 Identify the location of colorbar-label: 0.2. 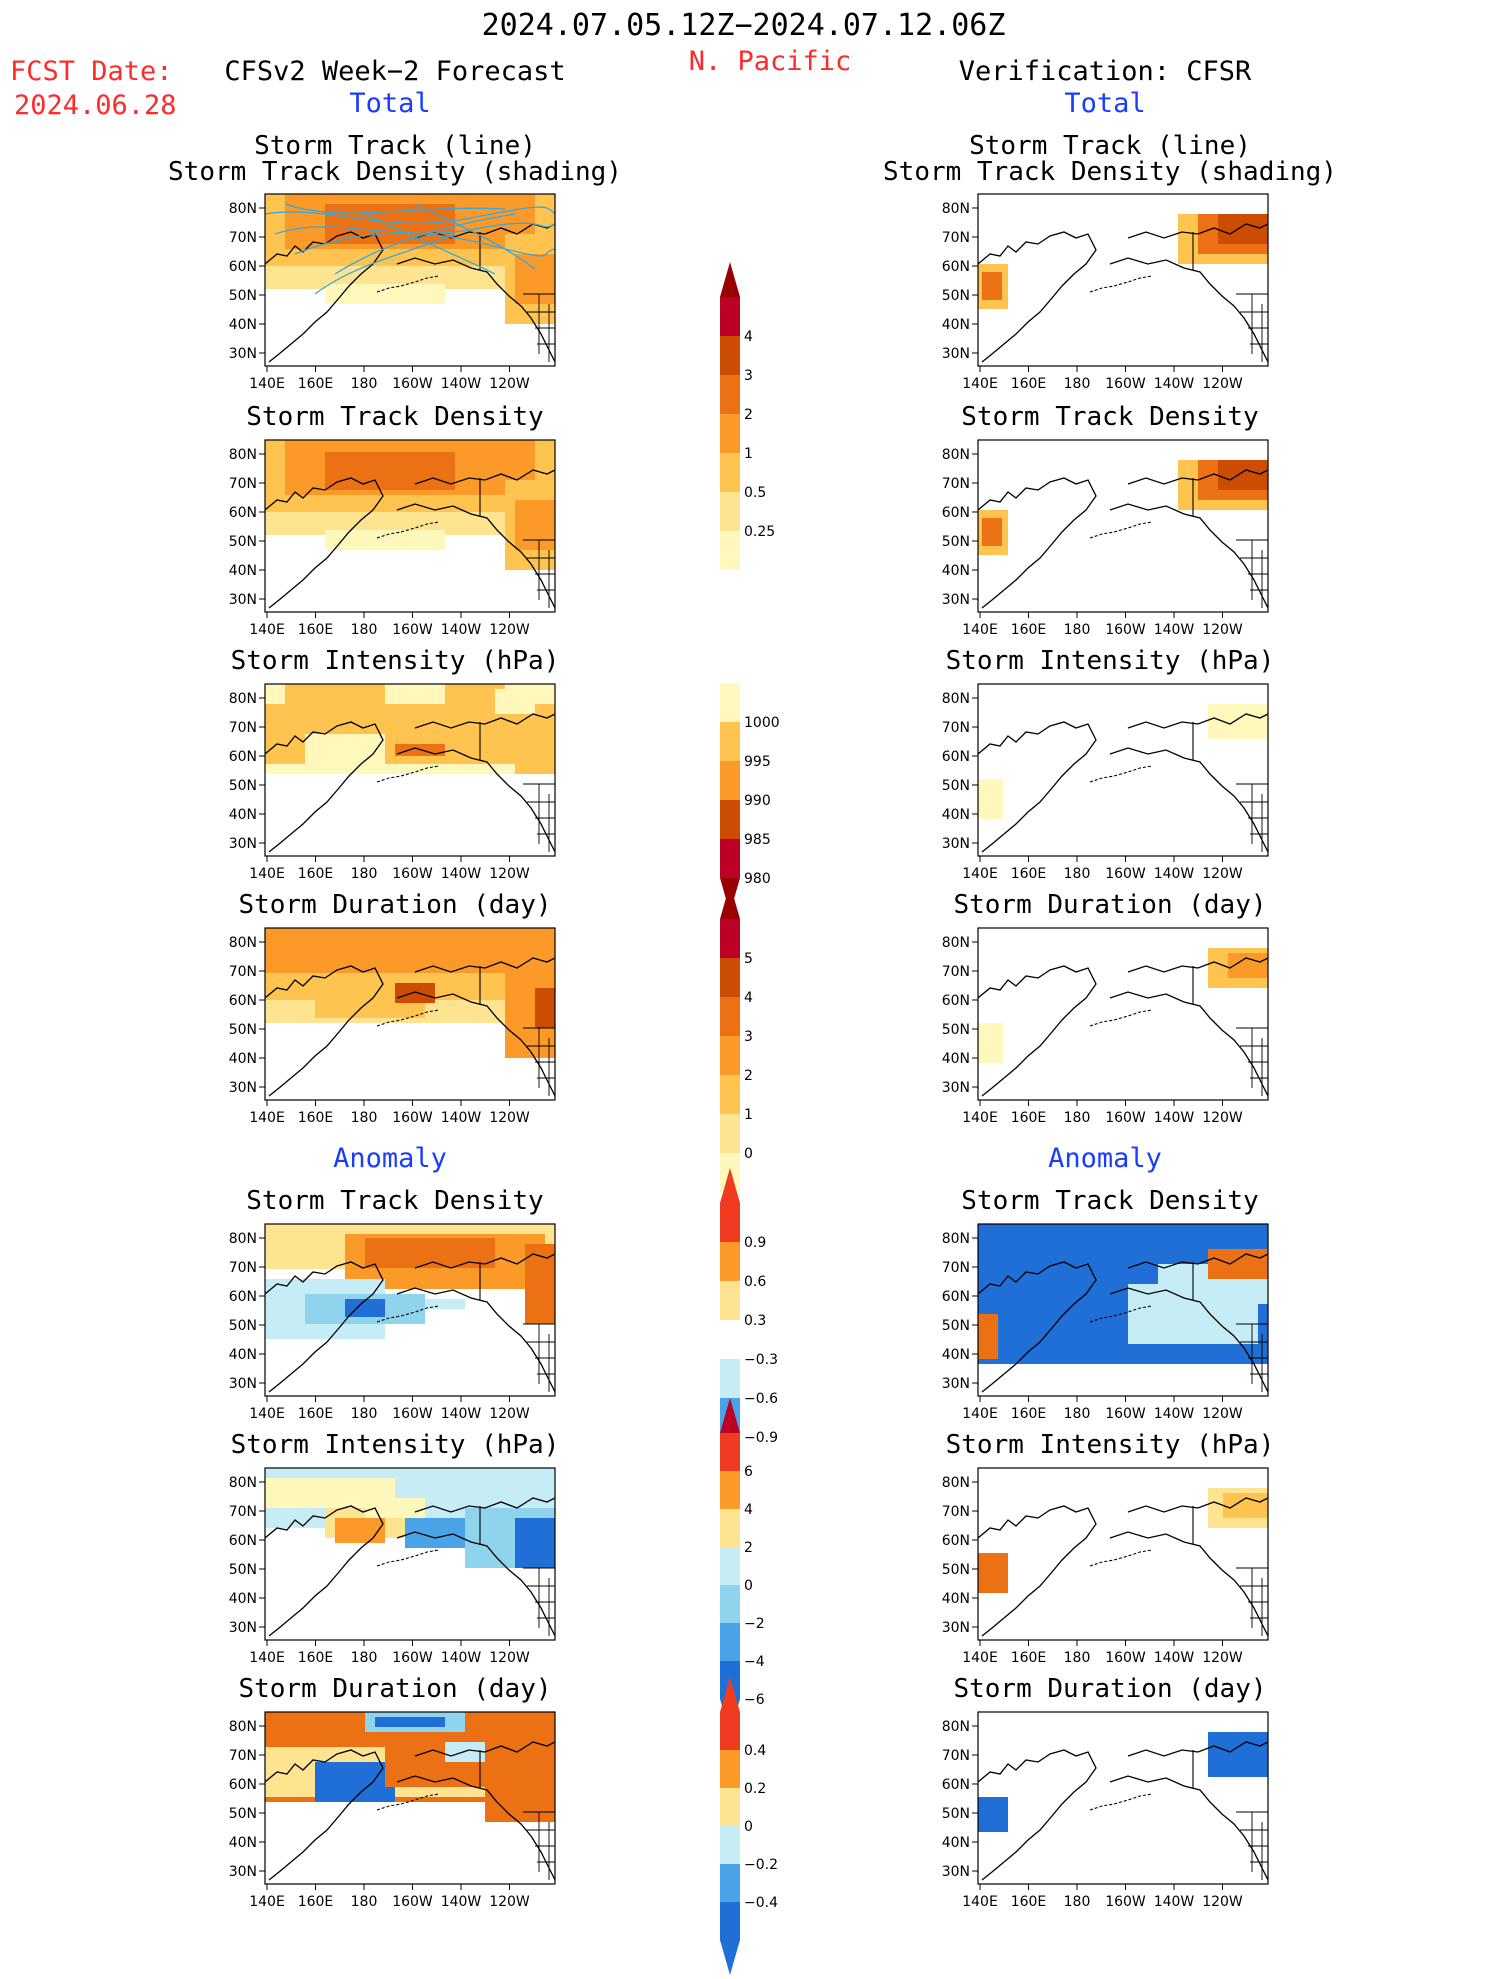
(755, 1789).